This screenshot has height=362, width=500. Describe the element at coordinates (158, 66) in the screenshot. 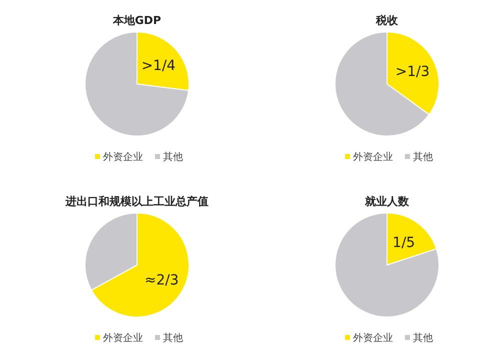

I see `text: >1/4` at that location.